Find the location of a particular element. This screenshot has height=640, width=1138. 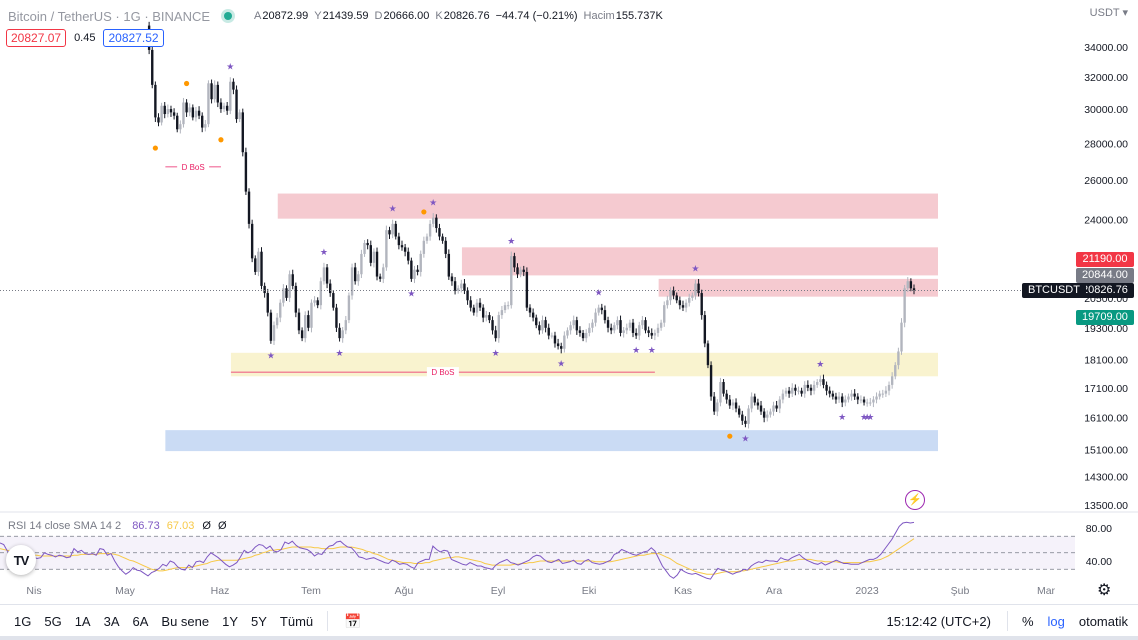

ohlc-close-value: 20826.76 is located at coordinates (466, 16).